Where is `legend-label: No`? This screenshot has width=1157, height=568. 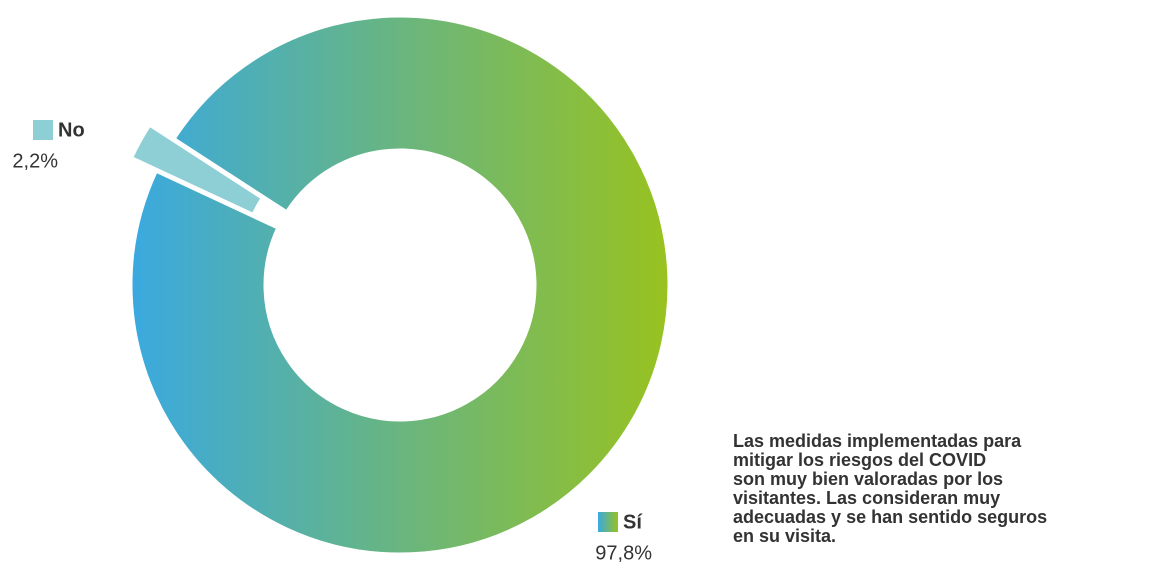
legend-label: No is located at coordinates (71, 130).